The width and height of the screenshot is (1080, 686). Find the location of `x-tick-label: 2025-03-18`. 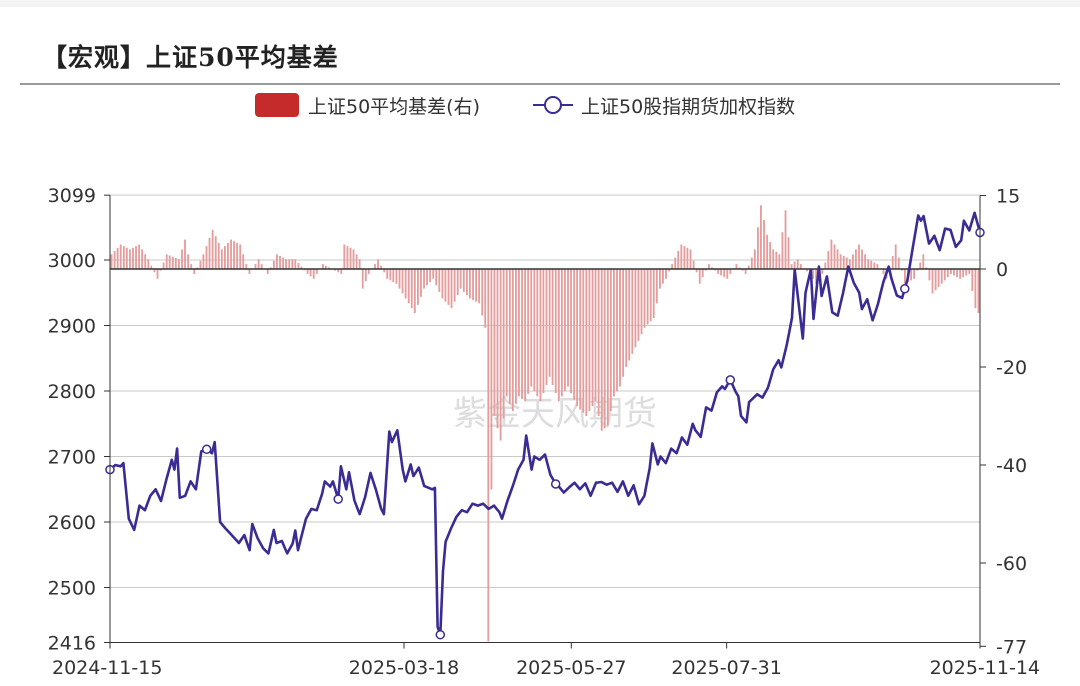

x-tick-label: 2025-03-18 is located at coordinates (404, 668).